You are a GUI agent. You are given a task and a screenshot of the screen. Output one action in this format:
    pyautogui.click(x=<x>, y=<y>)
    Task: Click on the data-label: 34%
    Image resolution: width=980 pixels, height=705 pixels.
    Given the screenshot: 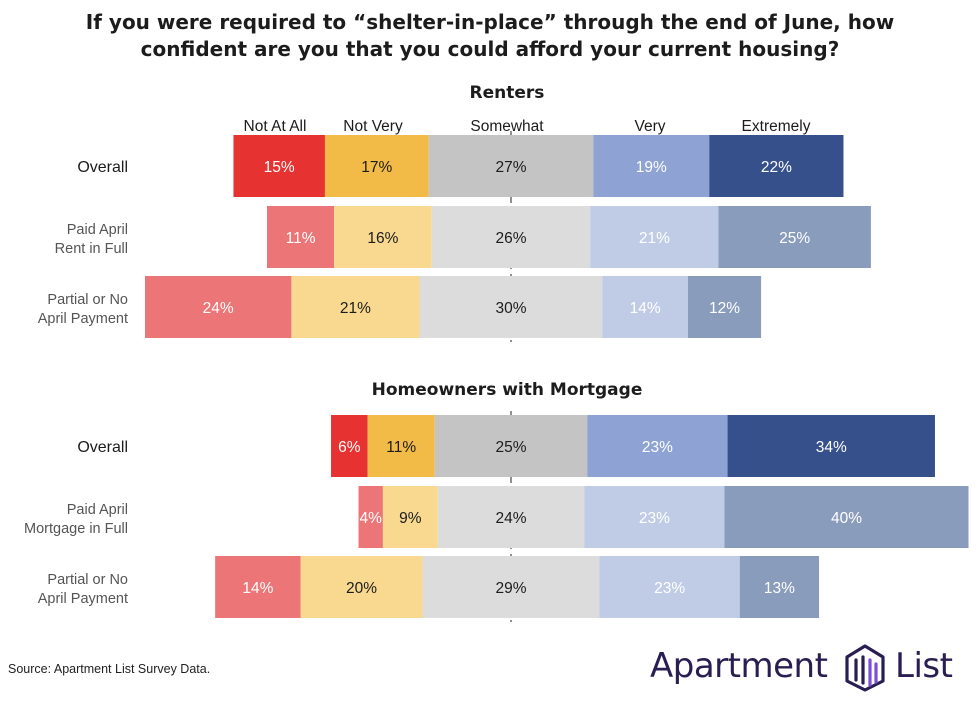 What is the action you would take?
    pyautogui.click(x=831, y=447)
    